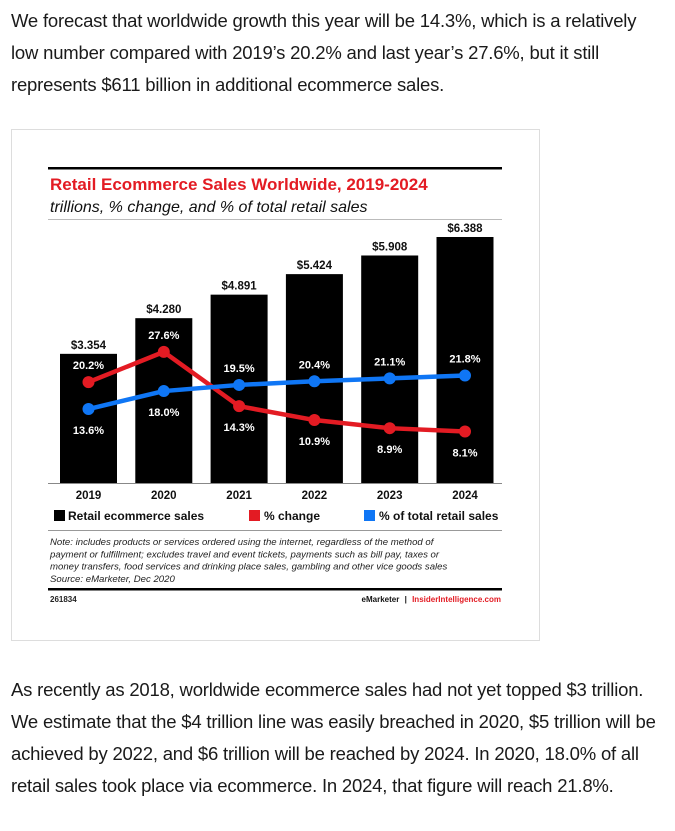 This screenshot has height=831, width=675. Describe the element at coordinates (389, 378) in the screenshot. I see `pct-of-total-point-2023` at that location.